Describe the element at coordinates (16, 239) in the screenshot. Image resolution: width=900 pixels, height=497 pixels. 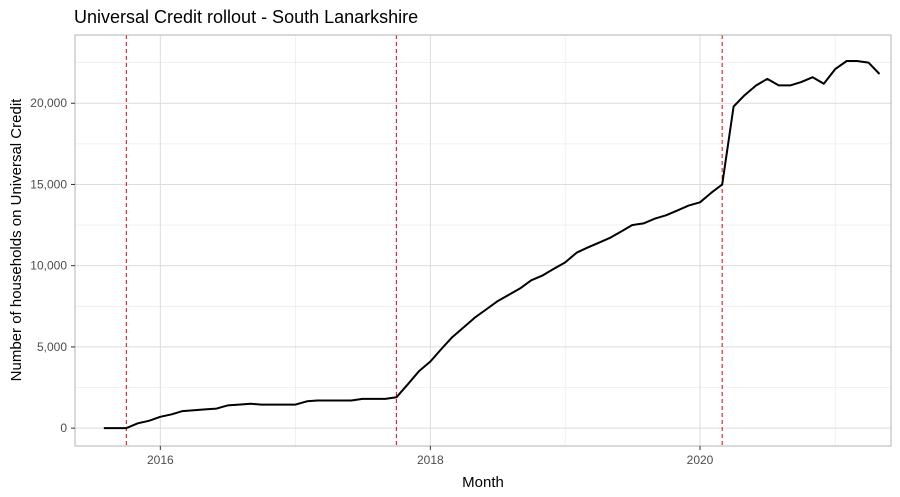
I see `y-axis-title: Number of households on Universal Credit` at that location.